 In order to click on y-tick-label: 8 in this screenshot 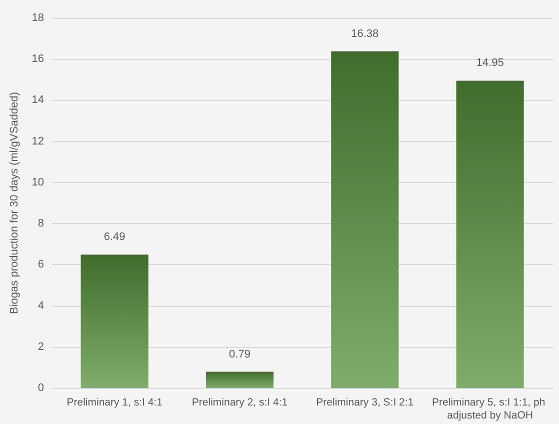, I will do `click(41, 224)`.